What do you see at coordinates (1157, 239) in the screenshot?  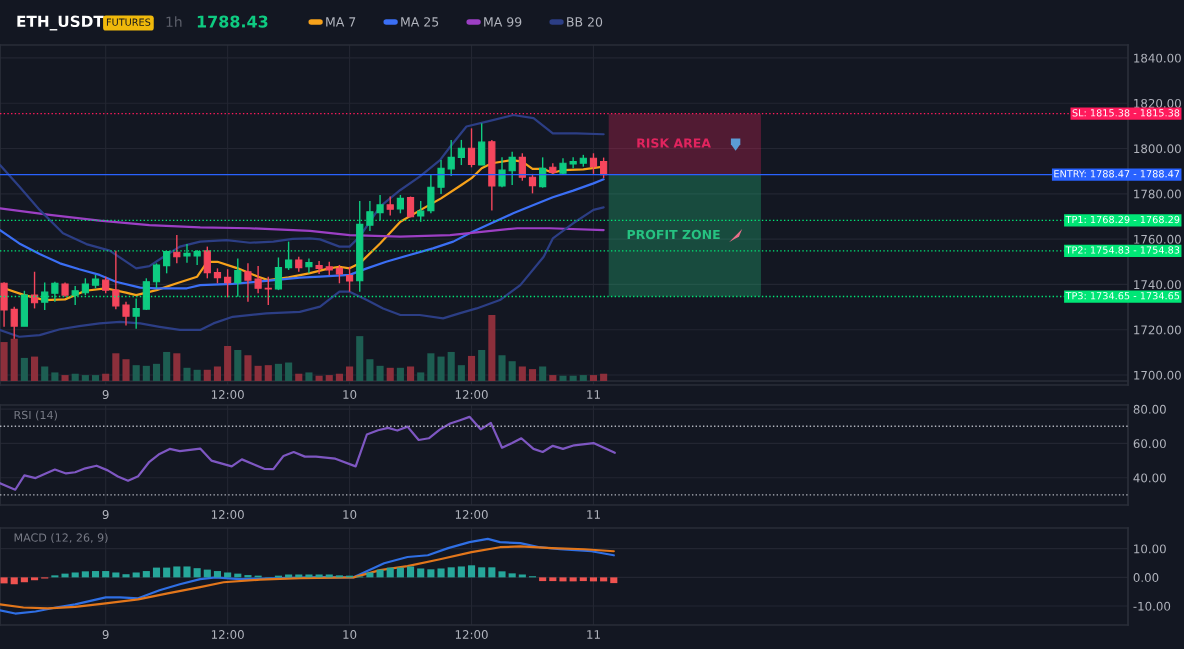 I see `y-tick-label: 1760.00` at bounding box center [1157, 239].